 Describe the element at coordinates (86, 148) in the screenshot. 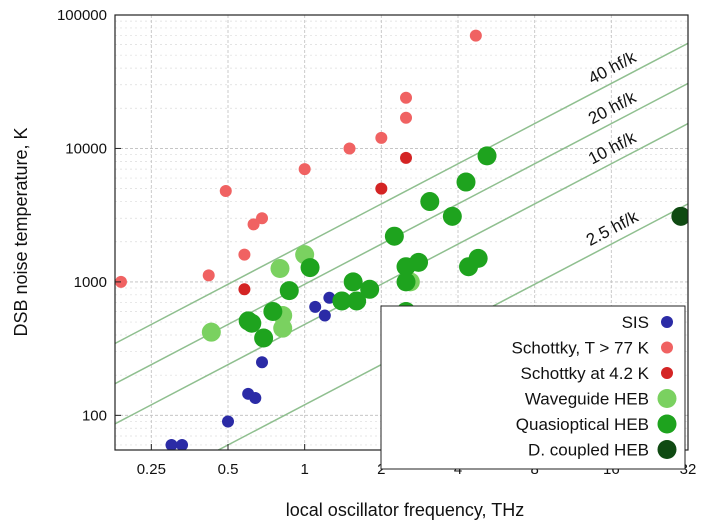

I see `y-tick-label: 10000` at that location.